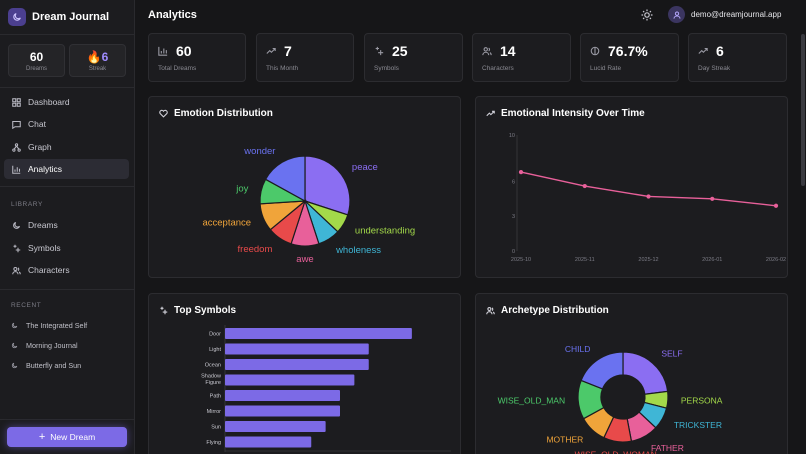 Image resolution: width=806 pixels, height=454 pixels. What do you see at coordinates (184, 51) in the screenshot?
I see `stat-value: 60` at bounding box center [184, 51].